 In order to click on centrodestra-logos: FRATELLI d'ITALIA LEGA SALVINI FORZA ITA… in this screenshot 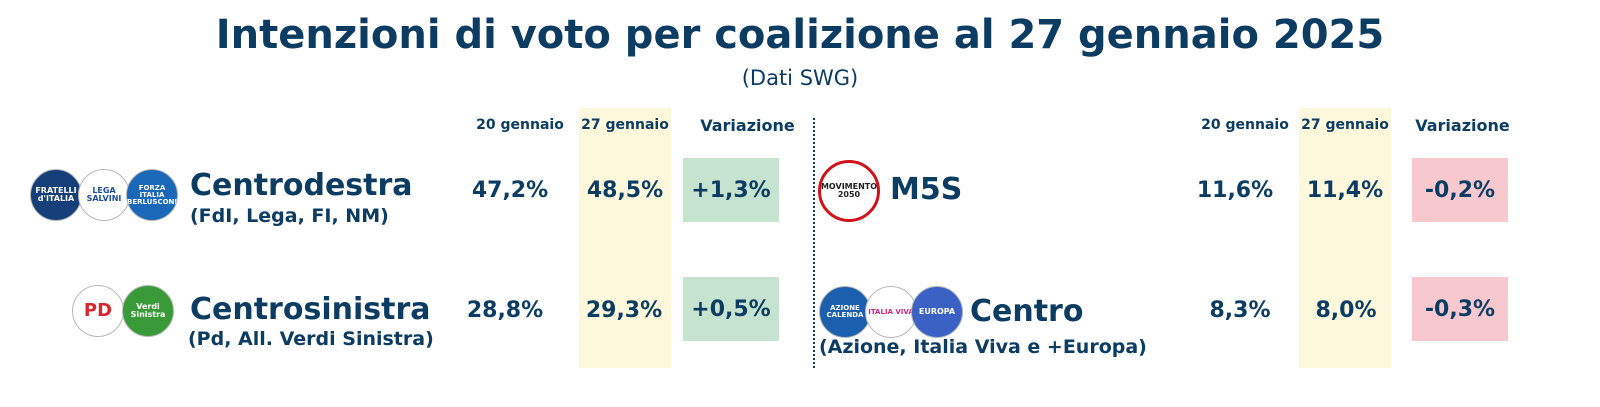, I will do `click(104, 195)`.